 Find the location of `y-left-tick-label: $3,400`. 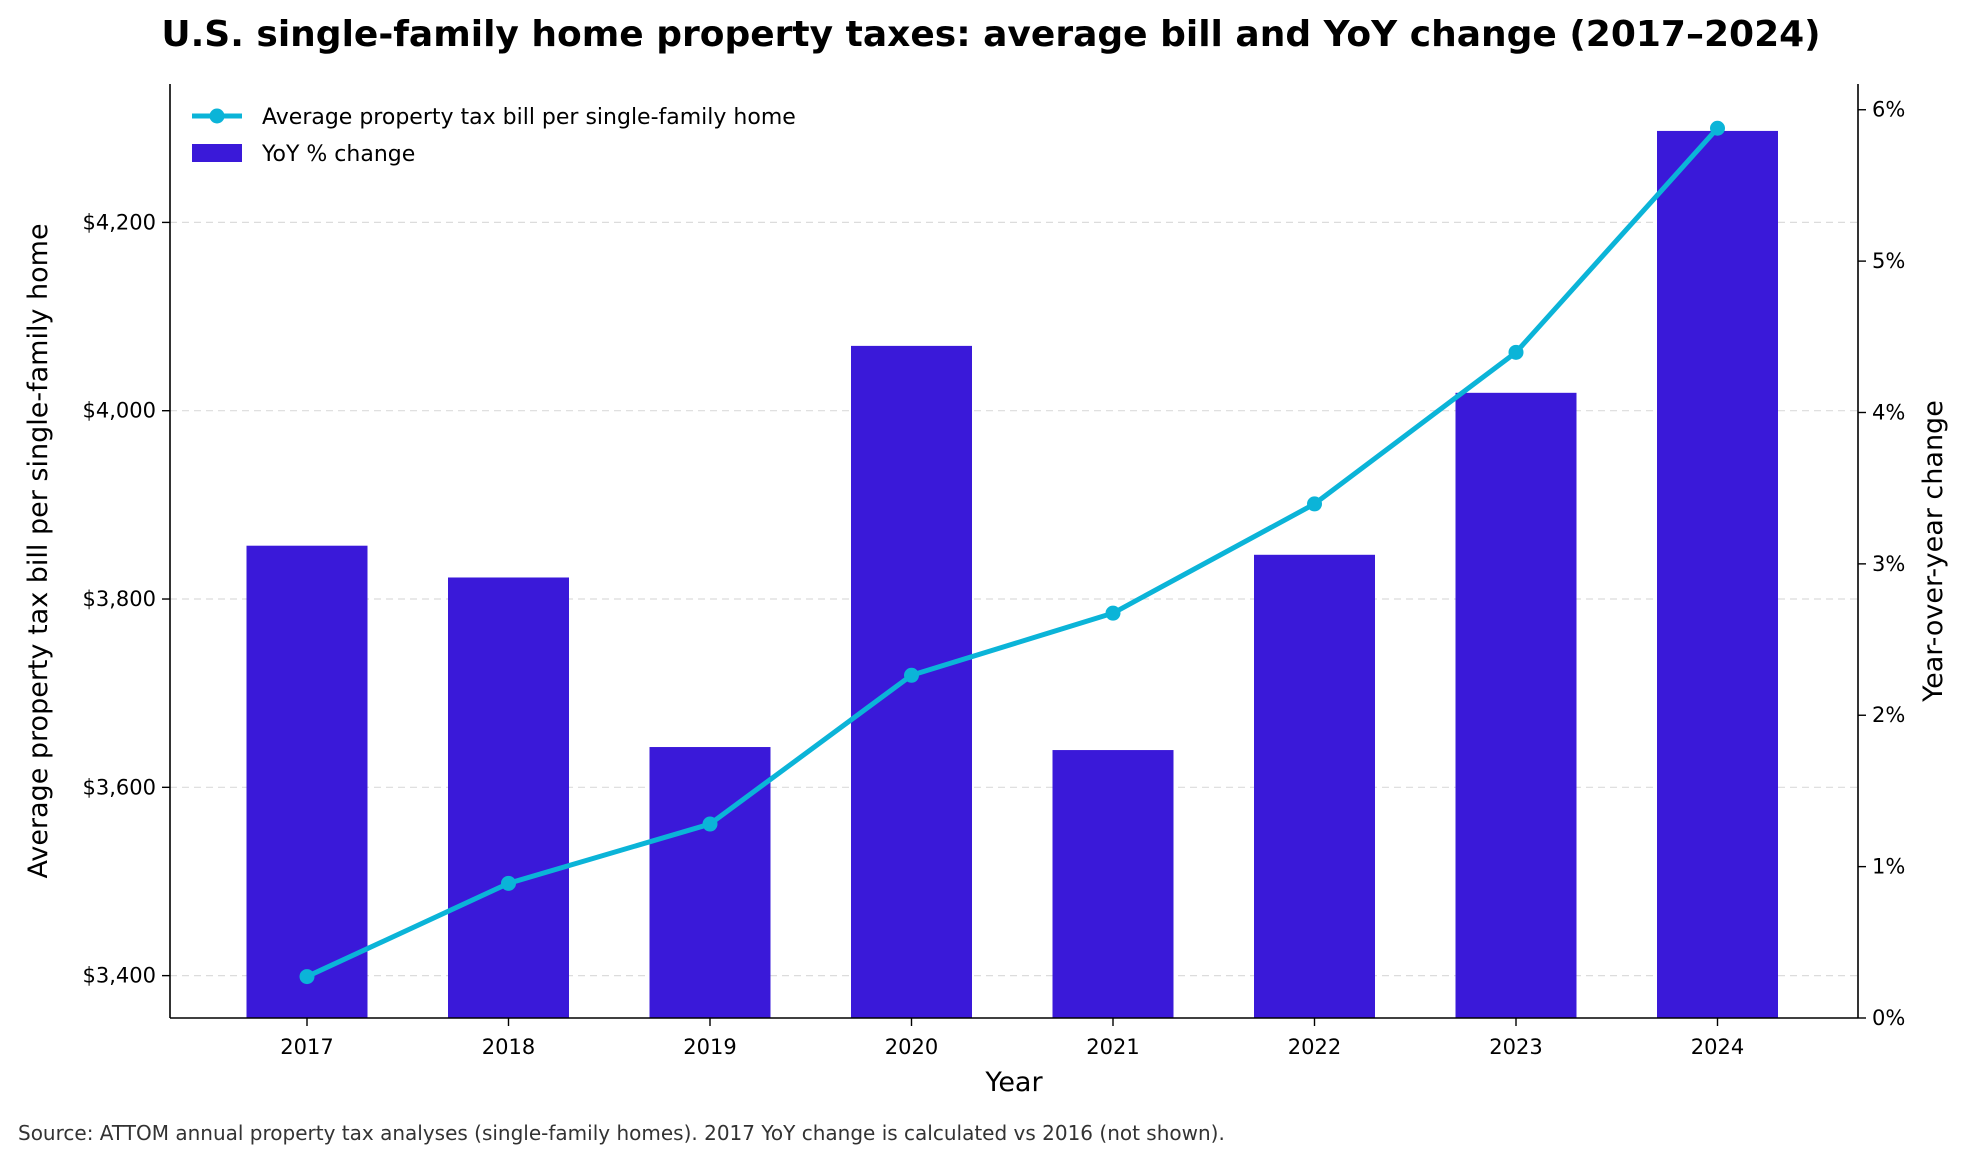

y-left-tick-label: $3,400 is located at coordinates (119, 976).